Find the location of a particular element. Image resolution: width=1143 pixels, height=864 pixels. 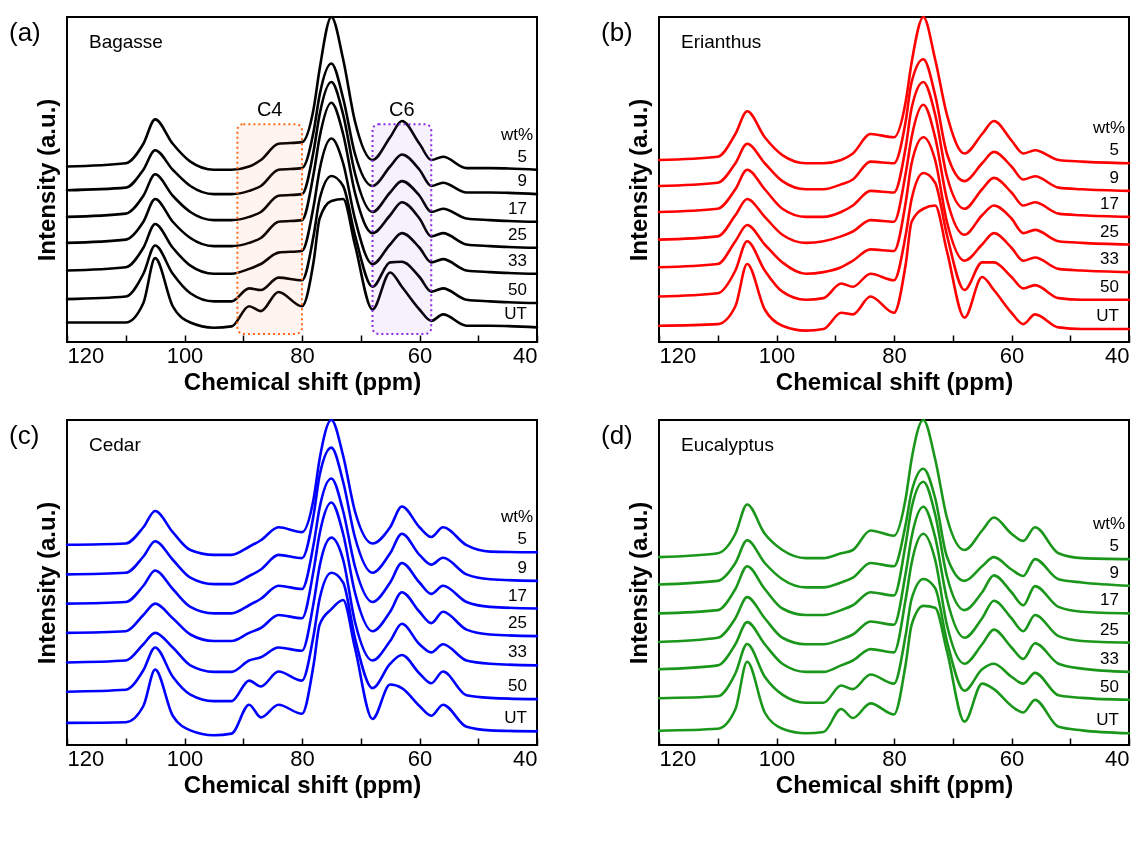

band-label: C6 is located at coordinates (402, 109).